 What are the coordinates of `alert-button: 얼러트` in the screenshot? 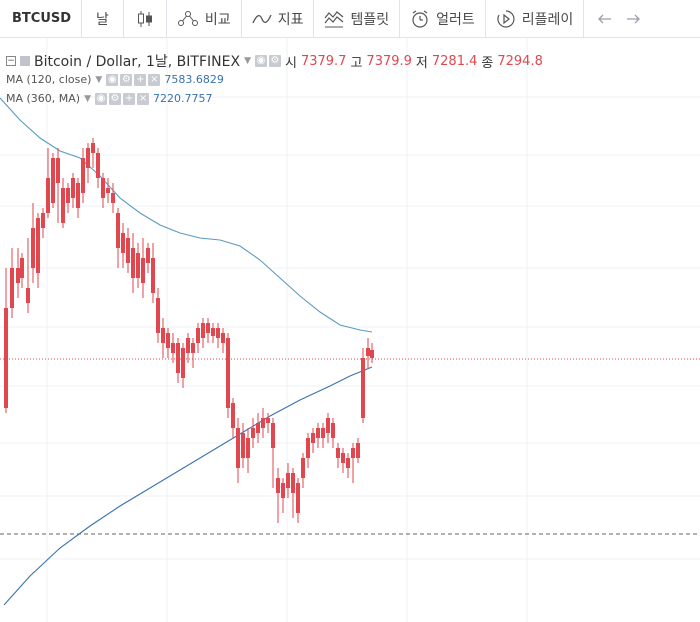 It's located at (443, 19).